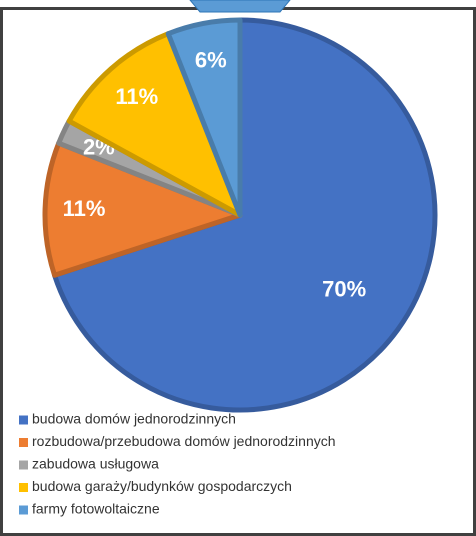 The image size is (476, 536). I want to click on legend-label: budowa domów jednorodzinnych, so click(134, 419).